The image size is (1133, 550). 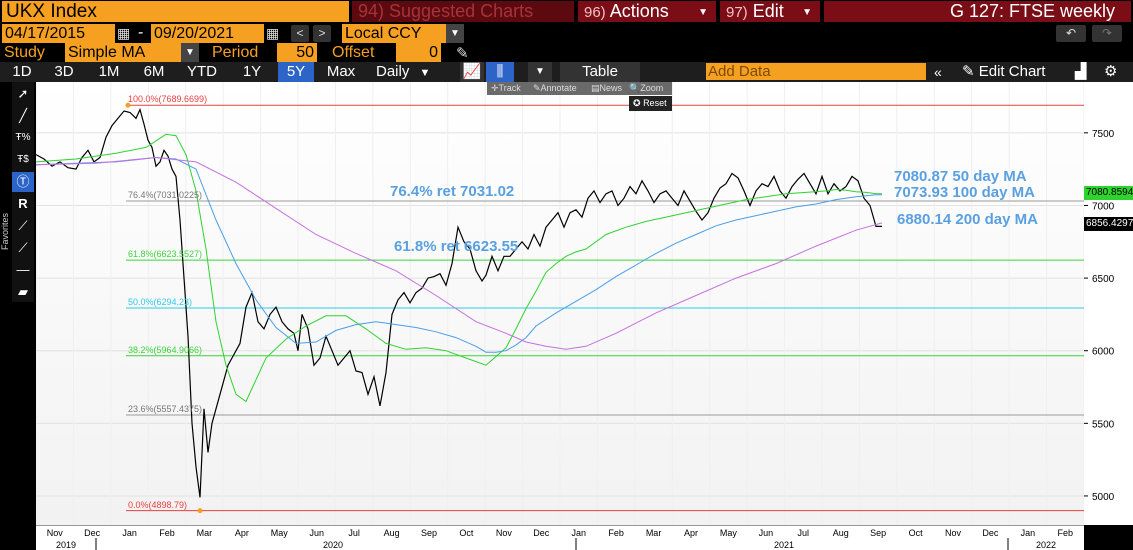 What do you see at coordinates (23, 159) in the screenshot?
I see `dollar-tool-icon: Ŧ$` at bounding box center [23, 159].